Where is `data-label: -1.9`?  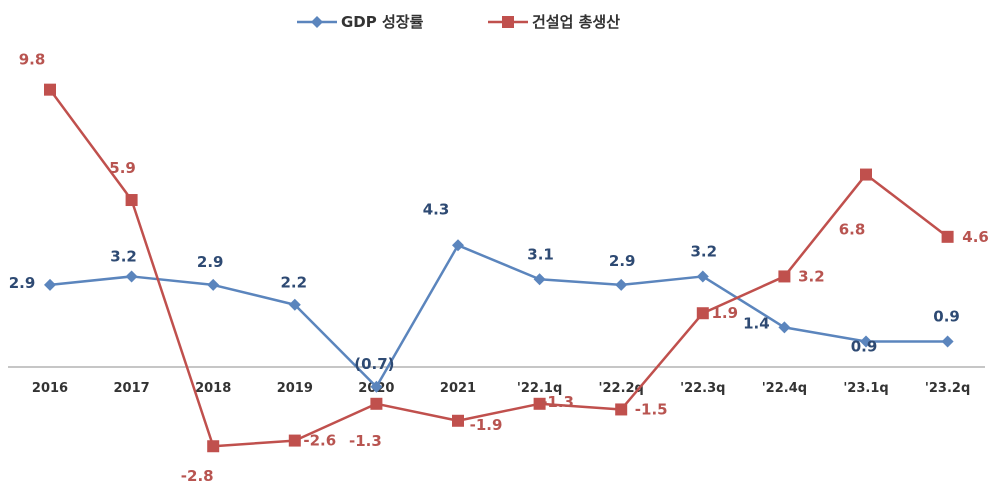 data-label: -1.9 is located at coordinates (486, 425).